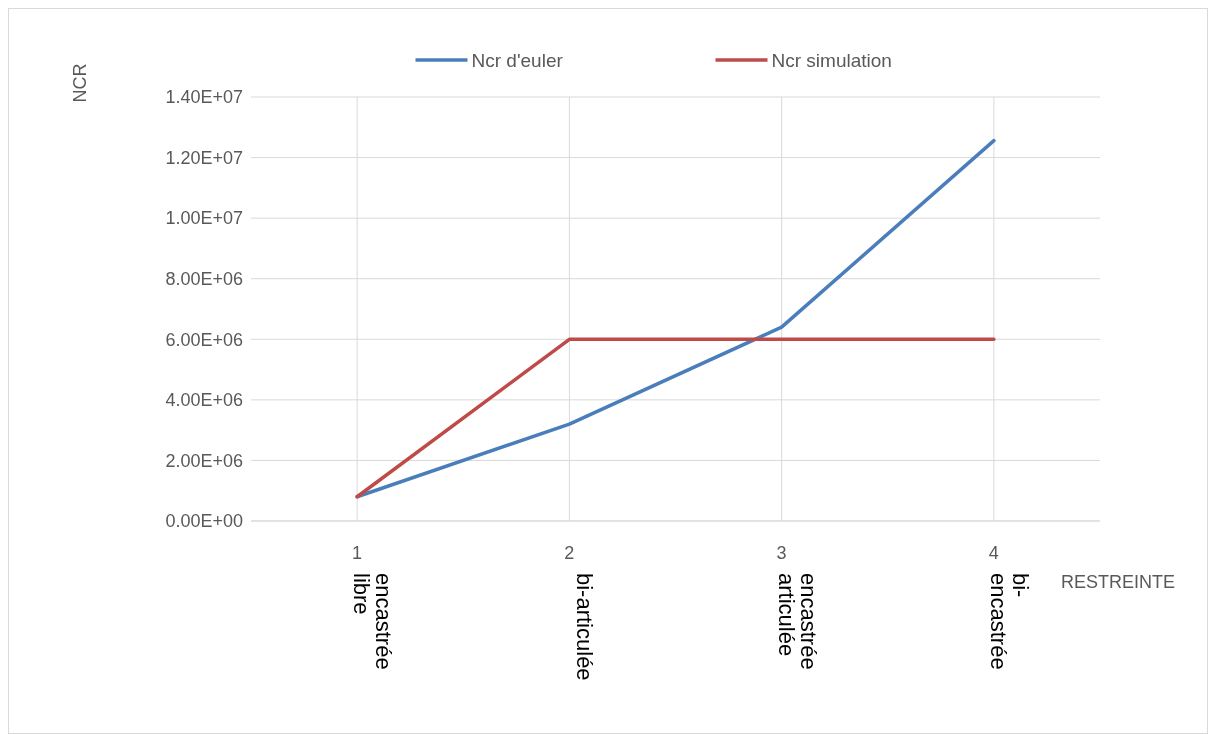 The width and height of the screenshot is (1208, 734). What do you see at coordinates (373, 606) in the screenshot?
I see `x-tick-label: 1 encastrée libre` at bounding box center [373, 606].